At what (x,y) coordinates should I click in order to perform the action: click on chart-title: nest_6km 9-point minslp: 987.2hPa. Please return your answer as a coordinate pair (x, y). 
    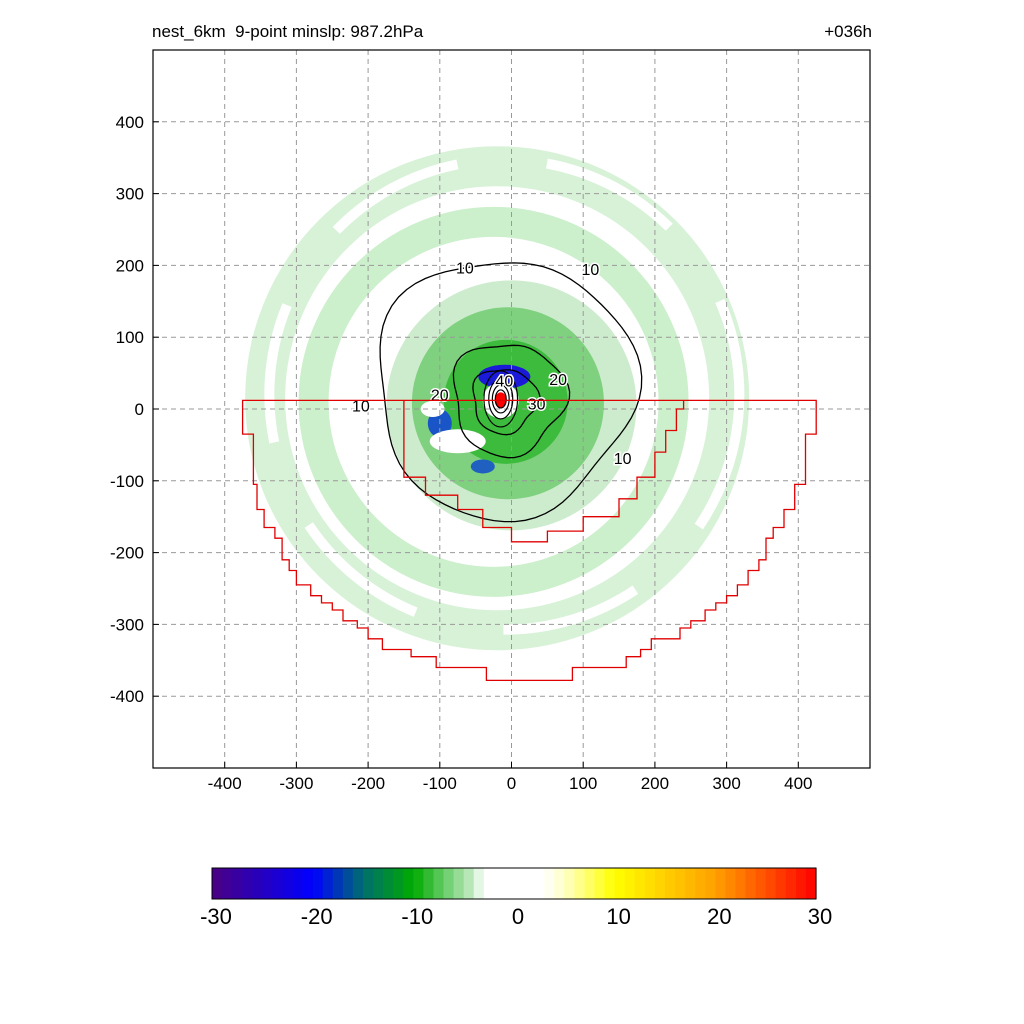
    Looking at the image, I should click on (288, 31).